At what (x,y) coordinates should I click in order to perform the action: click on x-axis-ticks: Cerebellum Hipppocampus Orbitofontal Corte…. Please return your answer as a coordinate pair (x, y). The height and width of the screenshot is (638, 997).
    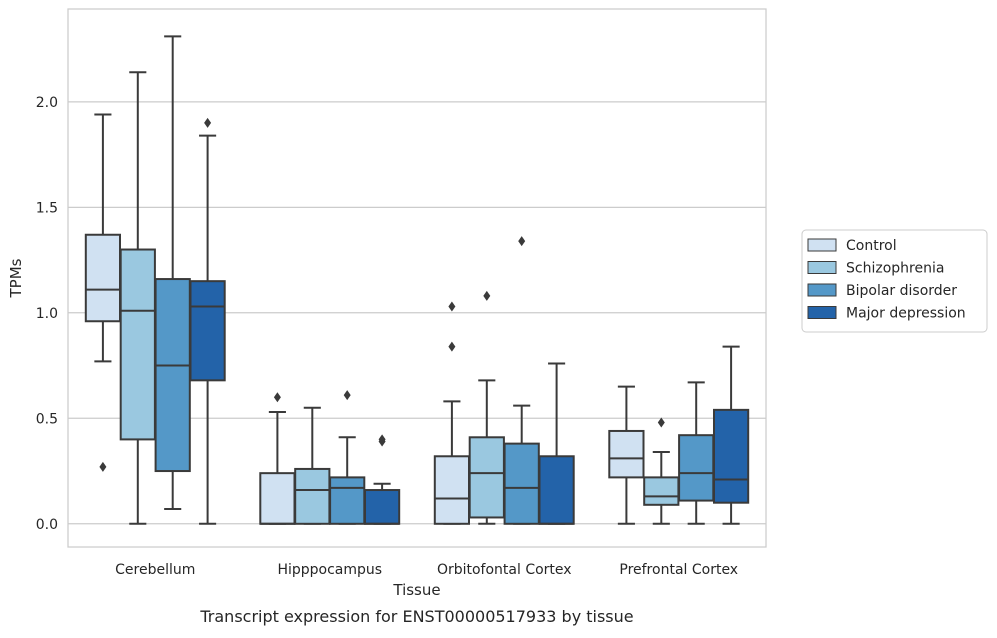
    Looking at the image, I should click on (426, 570).